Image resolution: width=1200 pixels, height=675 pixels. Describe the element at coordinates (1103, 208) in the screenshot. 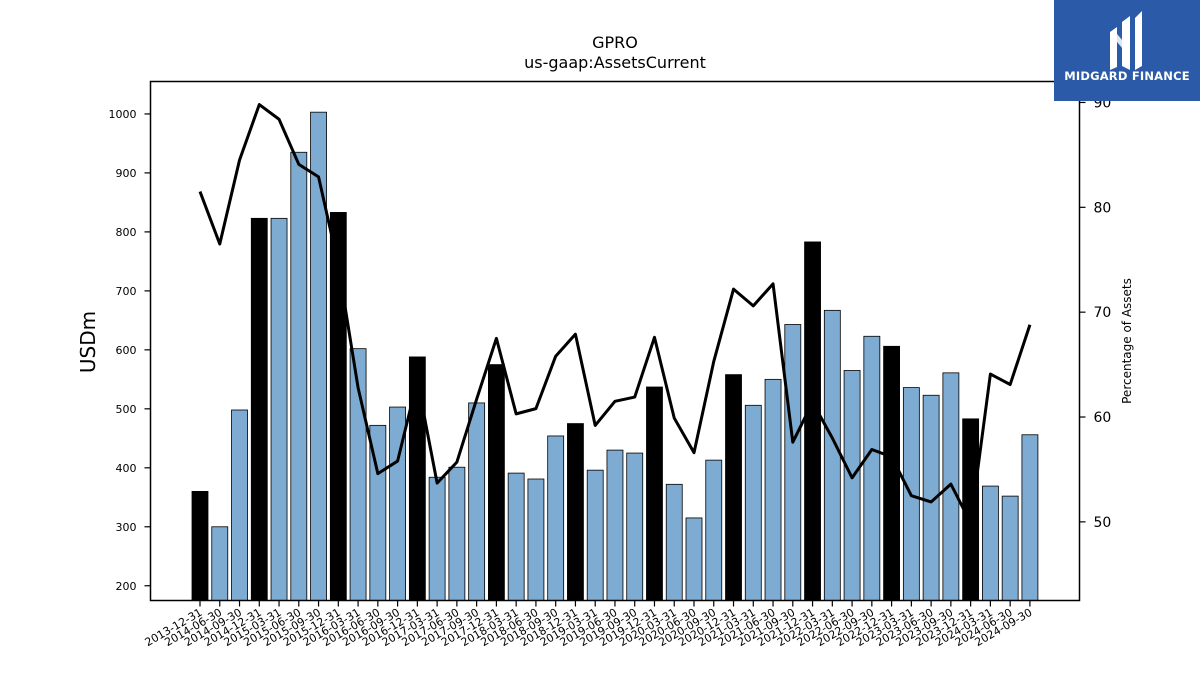

I see `y2-tick-label: 80` at that location.